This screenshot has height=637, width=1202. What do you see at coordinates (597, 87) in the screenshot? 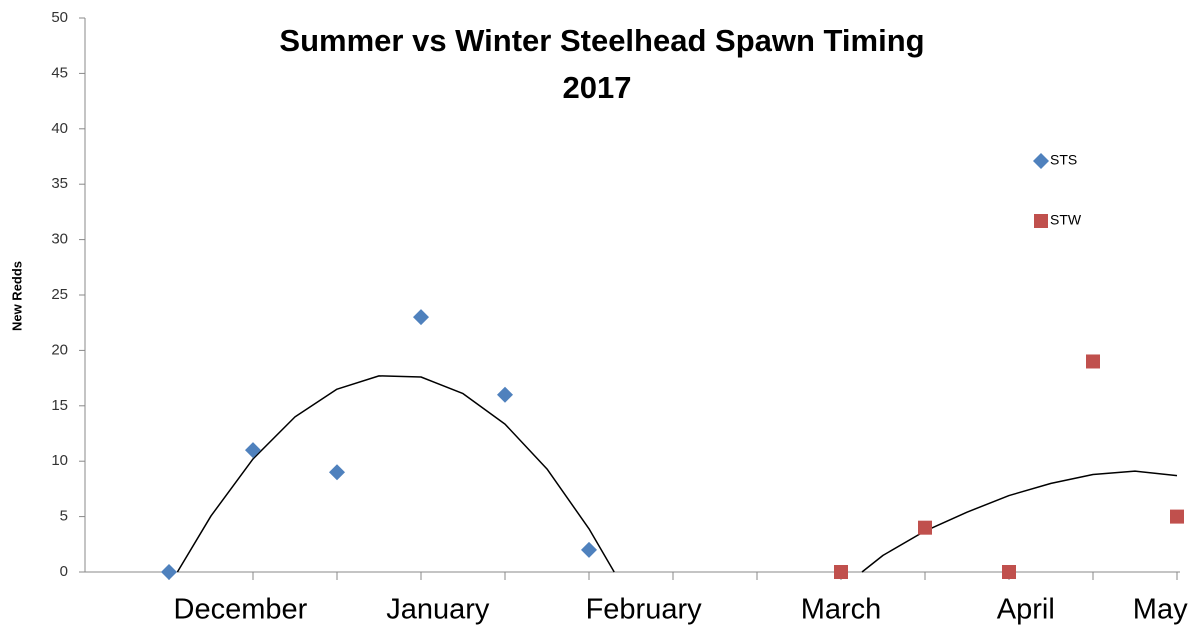
I see `chart-title: 2017` at bounding box center [597, 87].